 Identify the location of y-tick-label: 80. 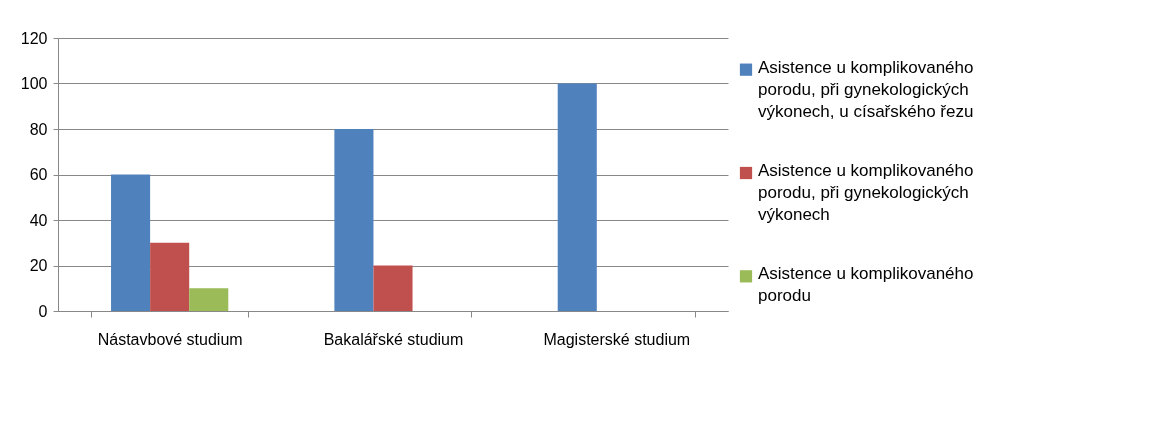
(38, 129).